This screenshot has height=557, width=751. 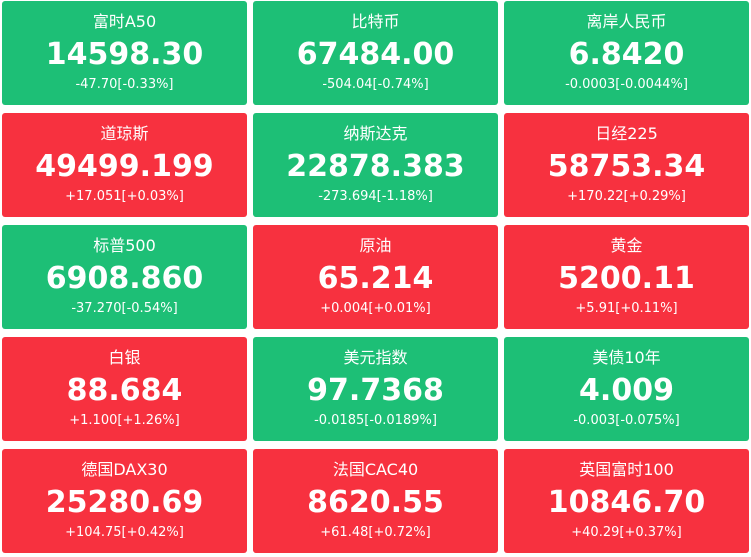 I want to click on quote-price: 6.8420, so click(x=626, y=54).